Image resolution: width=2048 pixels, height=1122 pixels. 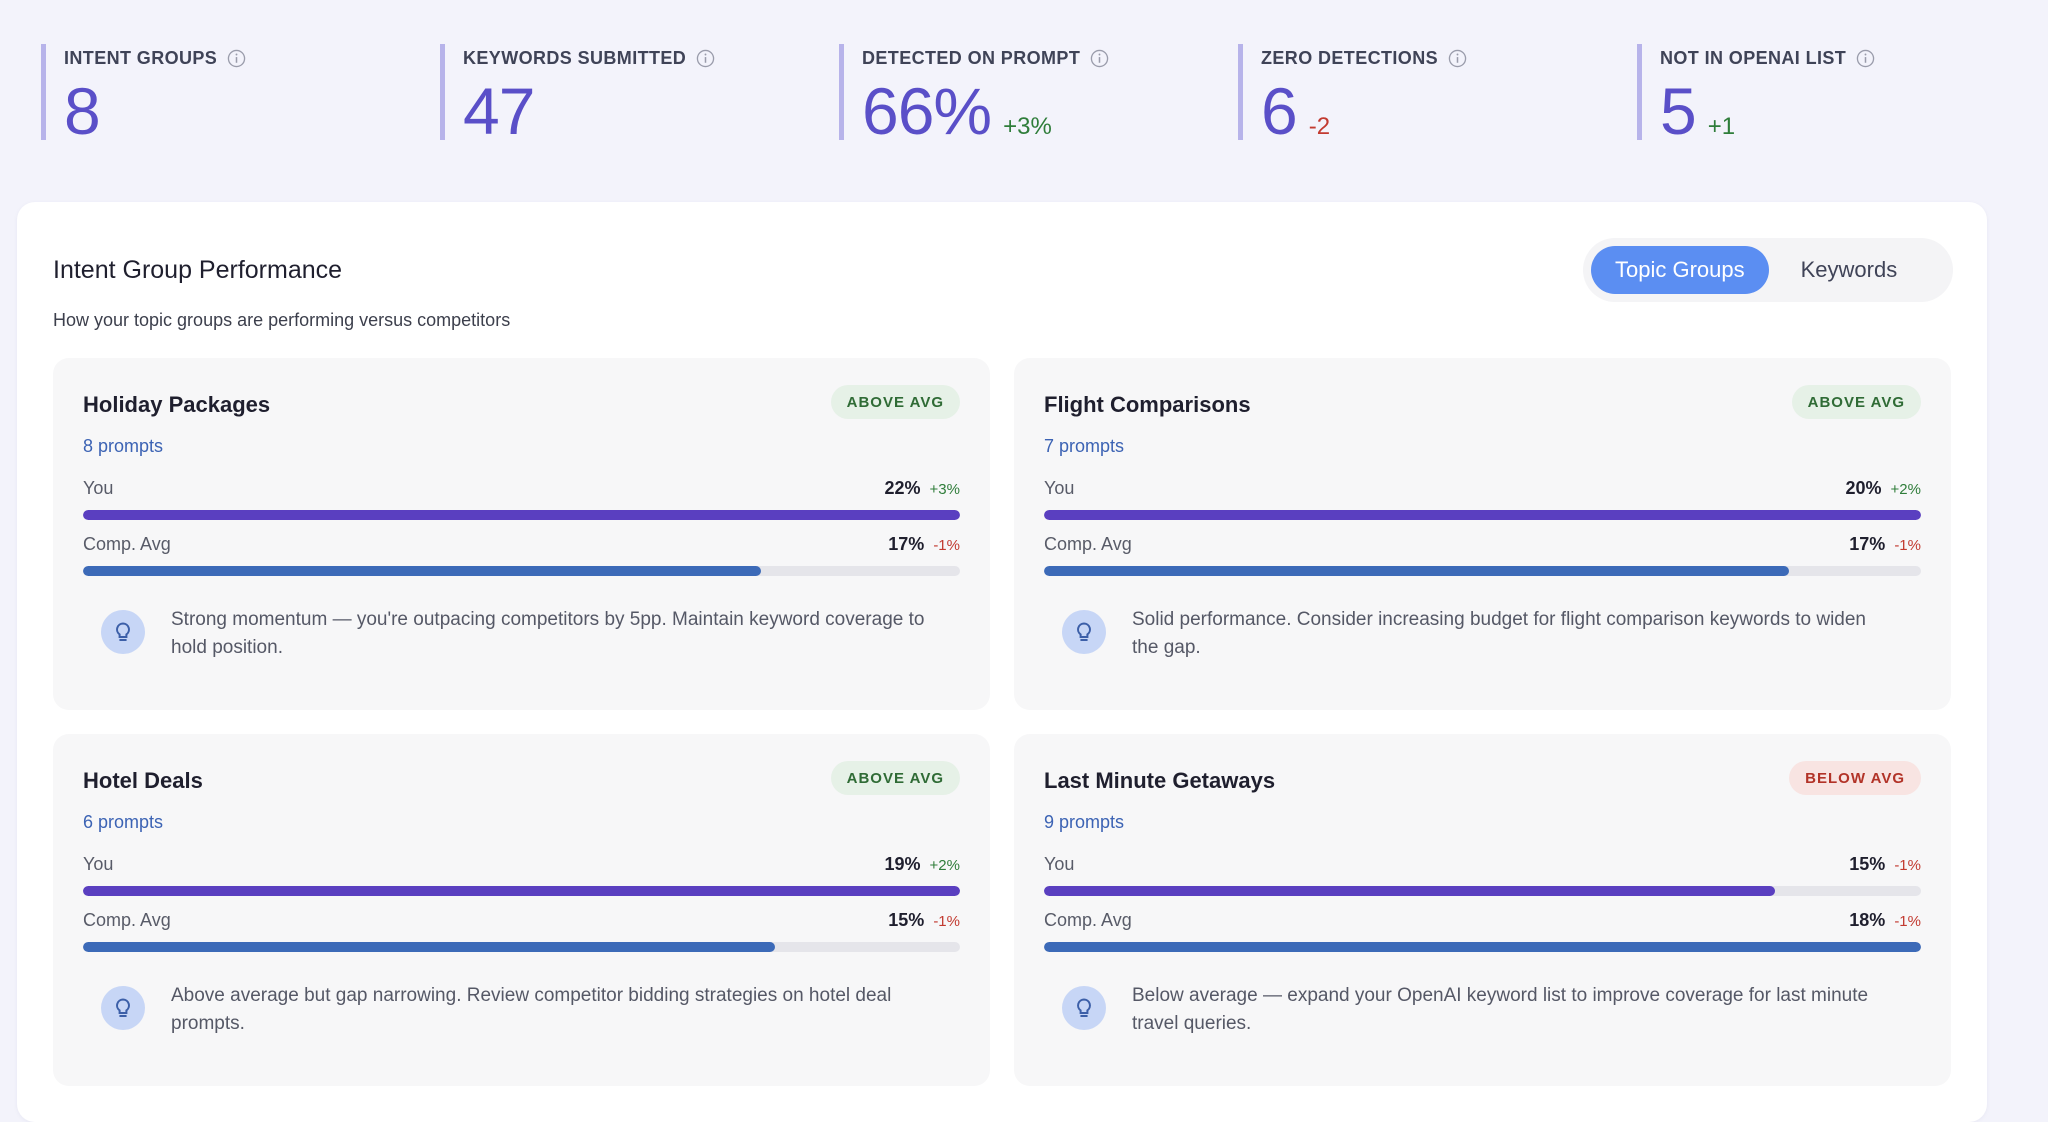 I want to click on stat-delta: -2, so click(x=1319, y=126).